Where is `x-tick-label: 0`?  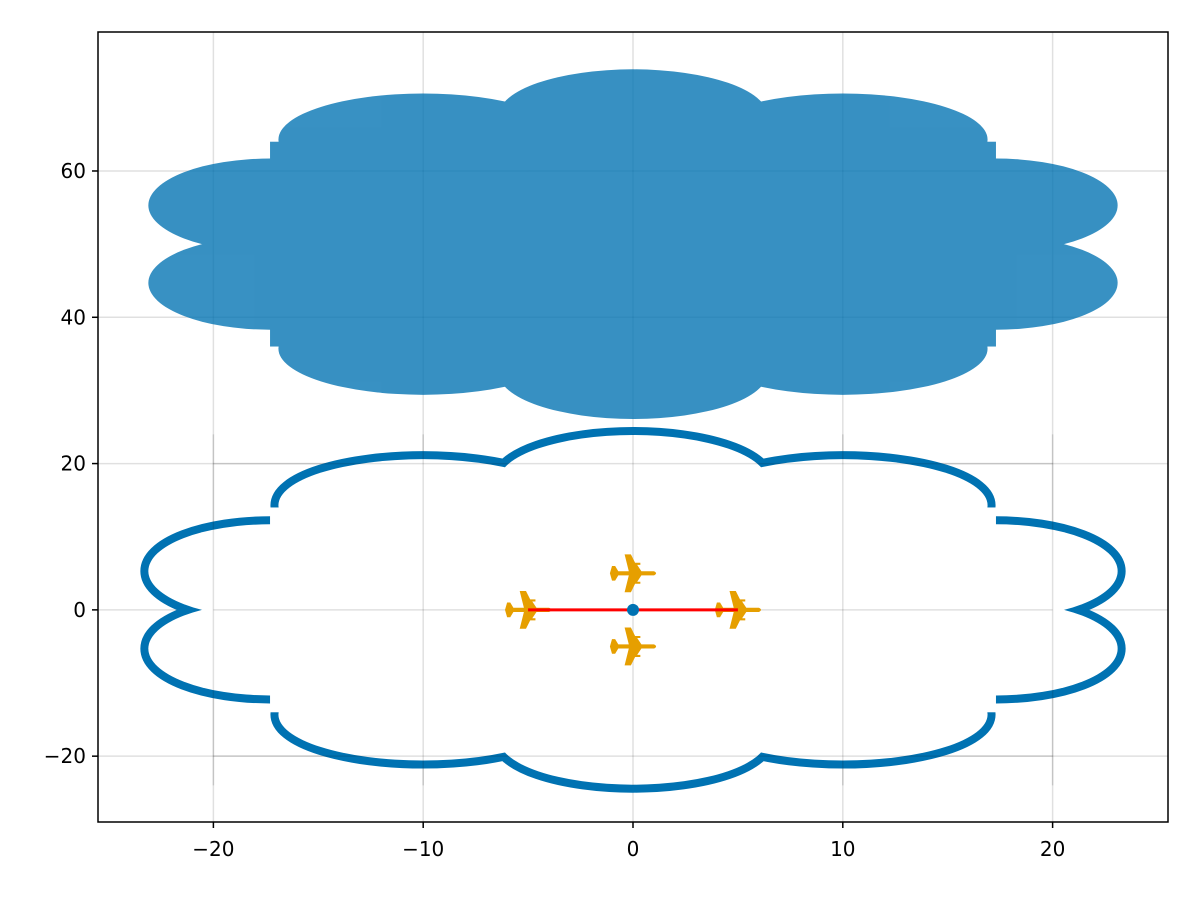 x-tick-label: 0 is located at coordinates (633, 849).